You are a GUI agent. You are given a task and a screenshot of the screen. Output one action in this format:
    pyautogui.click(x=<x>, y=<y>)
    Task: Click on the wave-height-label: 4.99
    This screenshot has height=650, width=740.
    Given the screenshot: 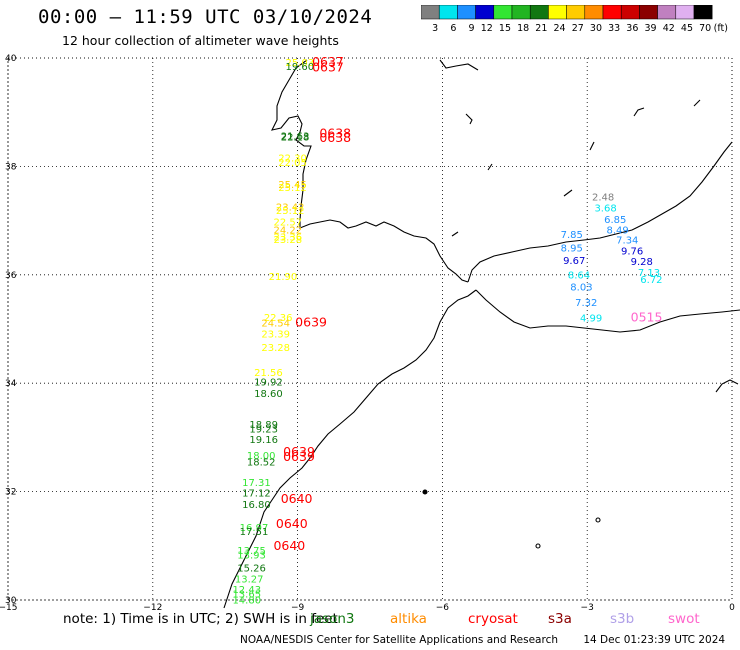 What is the action you would take?
    pyautogui.click(x=591, y=318)
    